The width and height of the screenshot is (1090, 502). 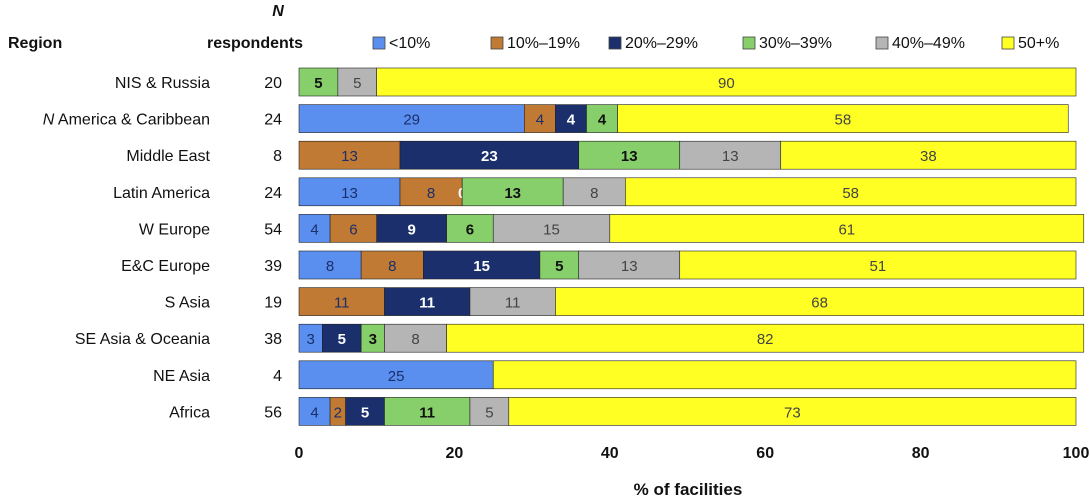 I want to click on region-label: NIS & Russia, so click(x=162, y=83).